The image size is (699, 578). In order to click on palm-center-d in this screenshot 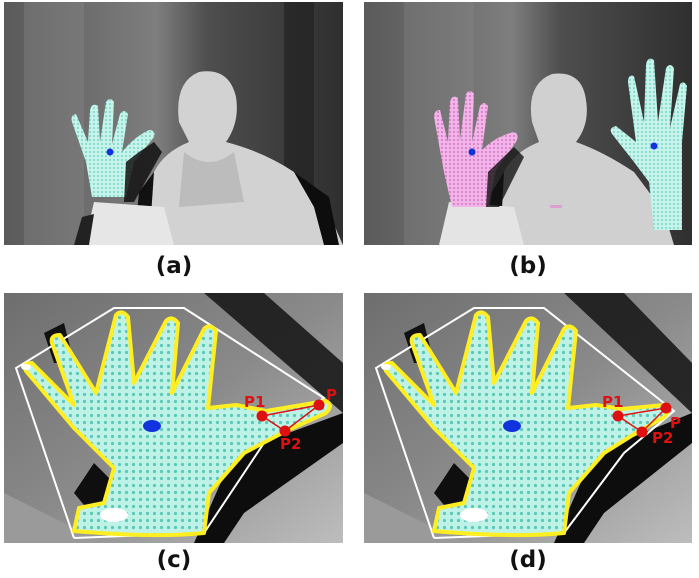, I will do `click(512, 426)`.